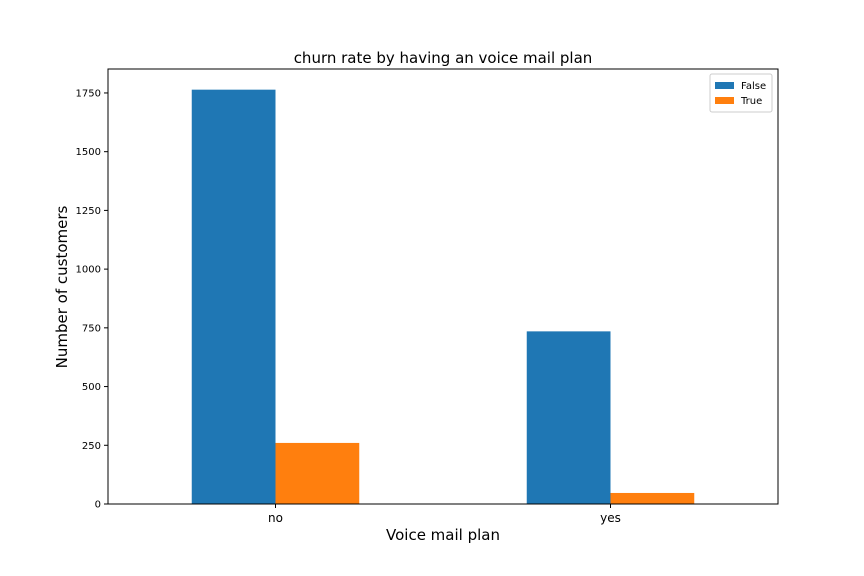 The image size is (864, 576). What do you see at coordinates (753, 86) in the screenshot?
I see `legend-label-false: False` at bounding box center [753, 86].